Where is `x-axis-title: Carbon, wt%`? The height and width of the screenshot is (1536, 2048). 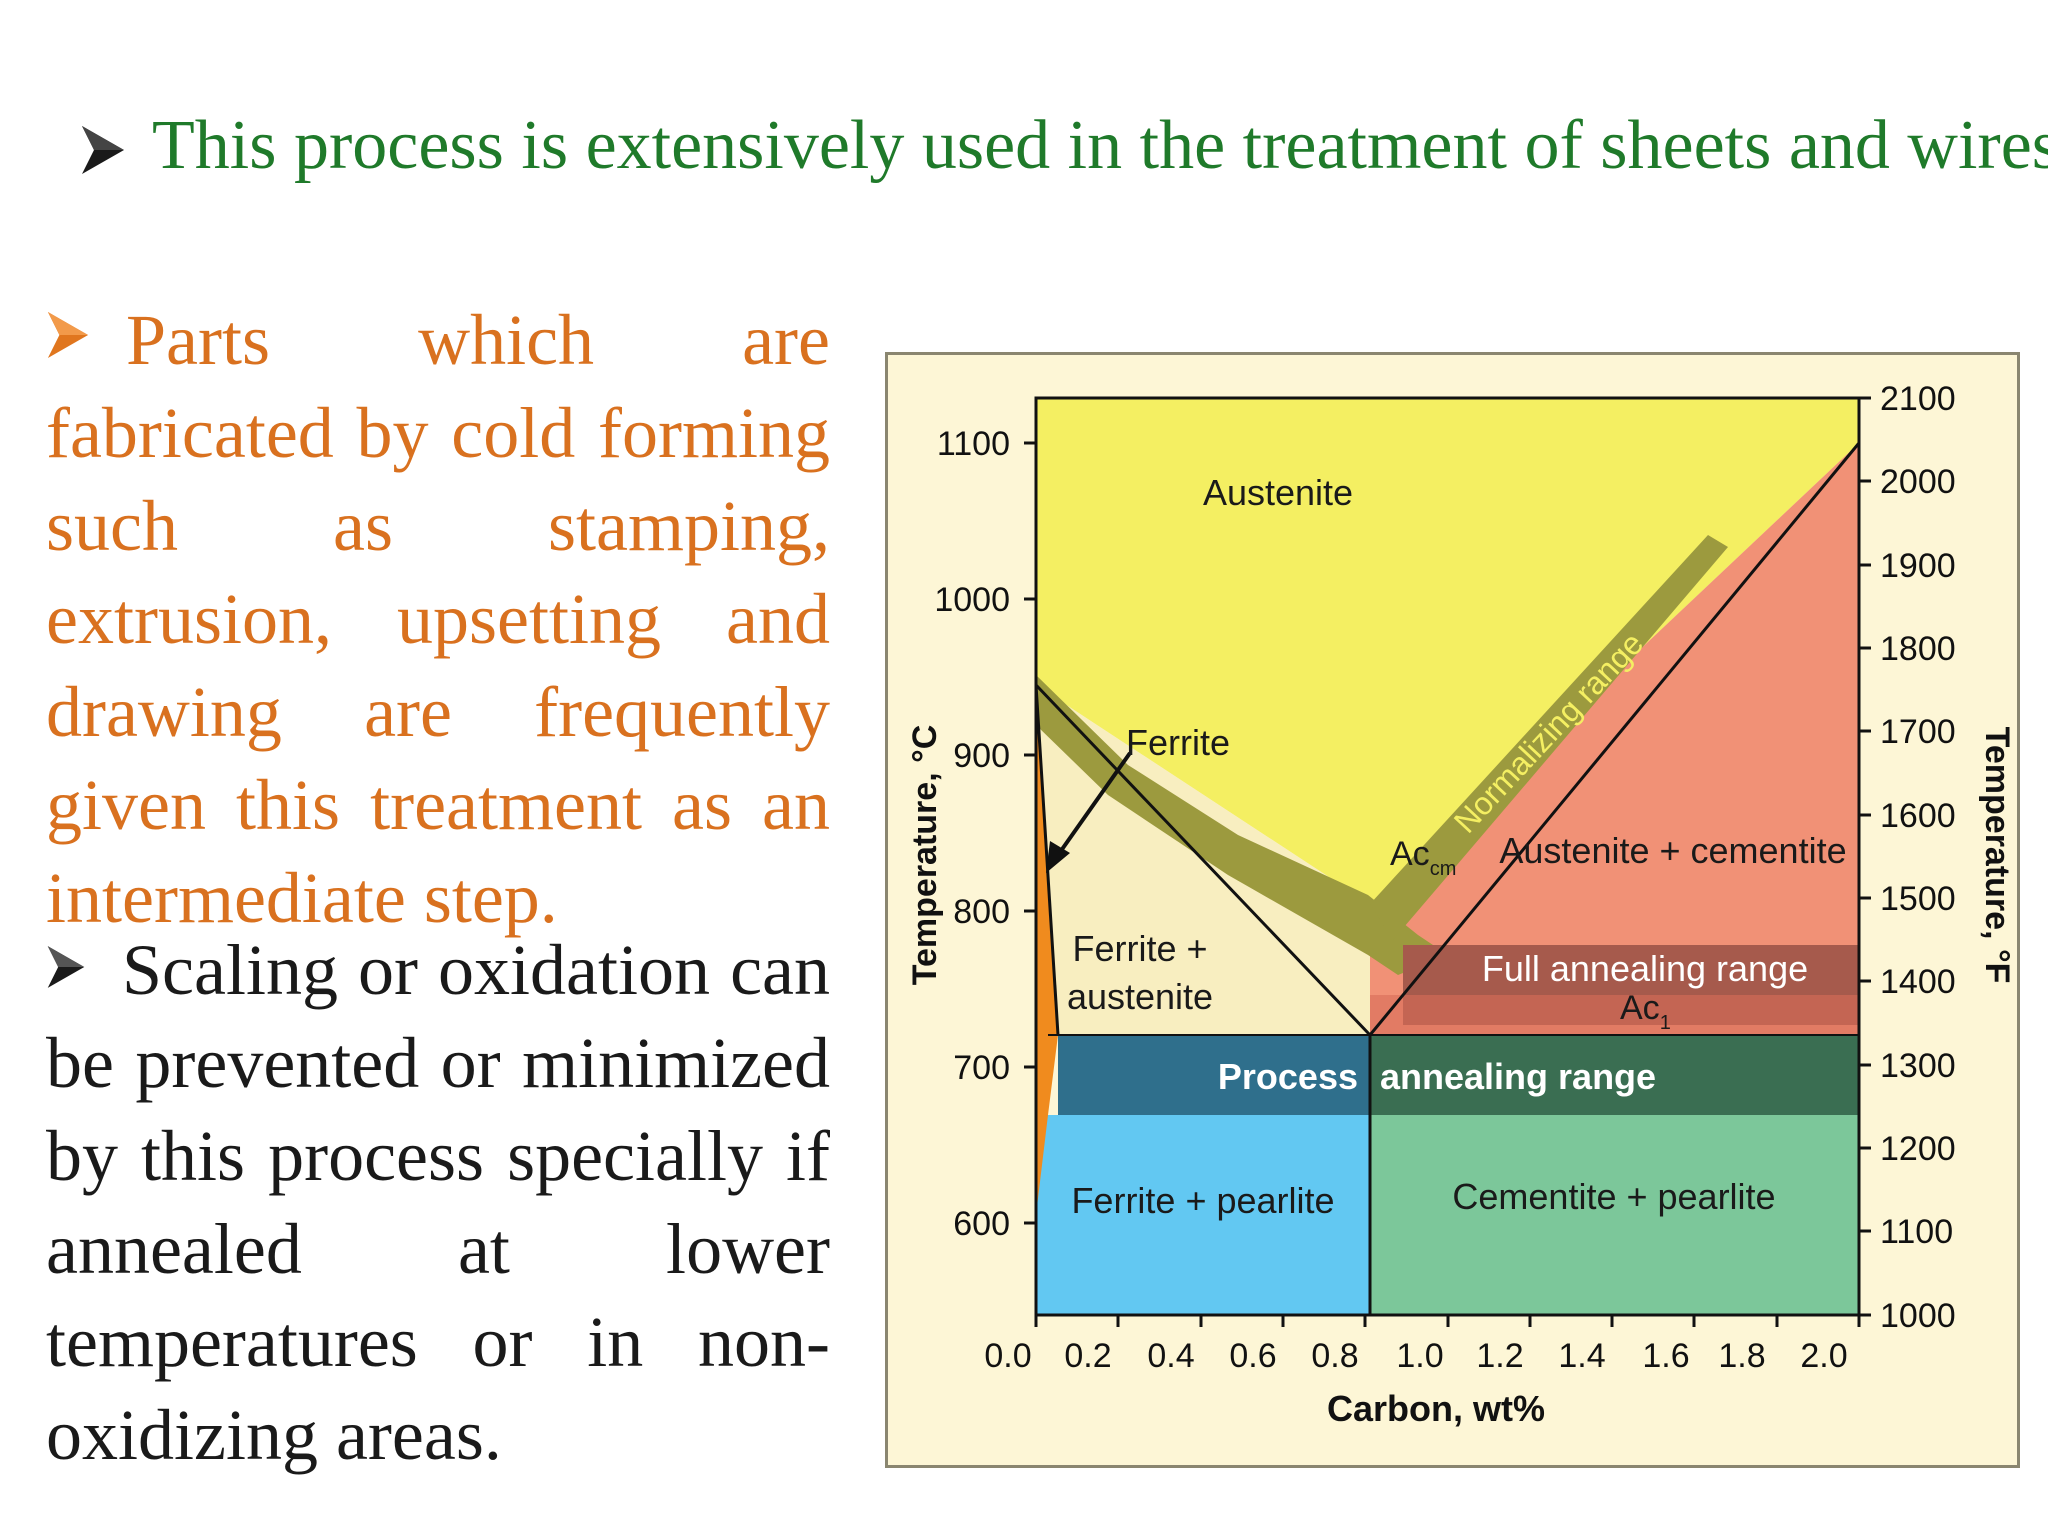
x-axis-title: Carbon, wt% is located at coordinates (1436, 1408).